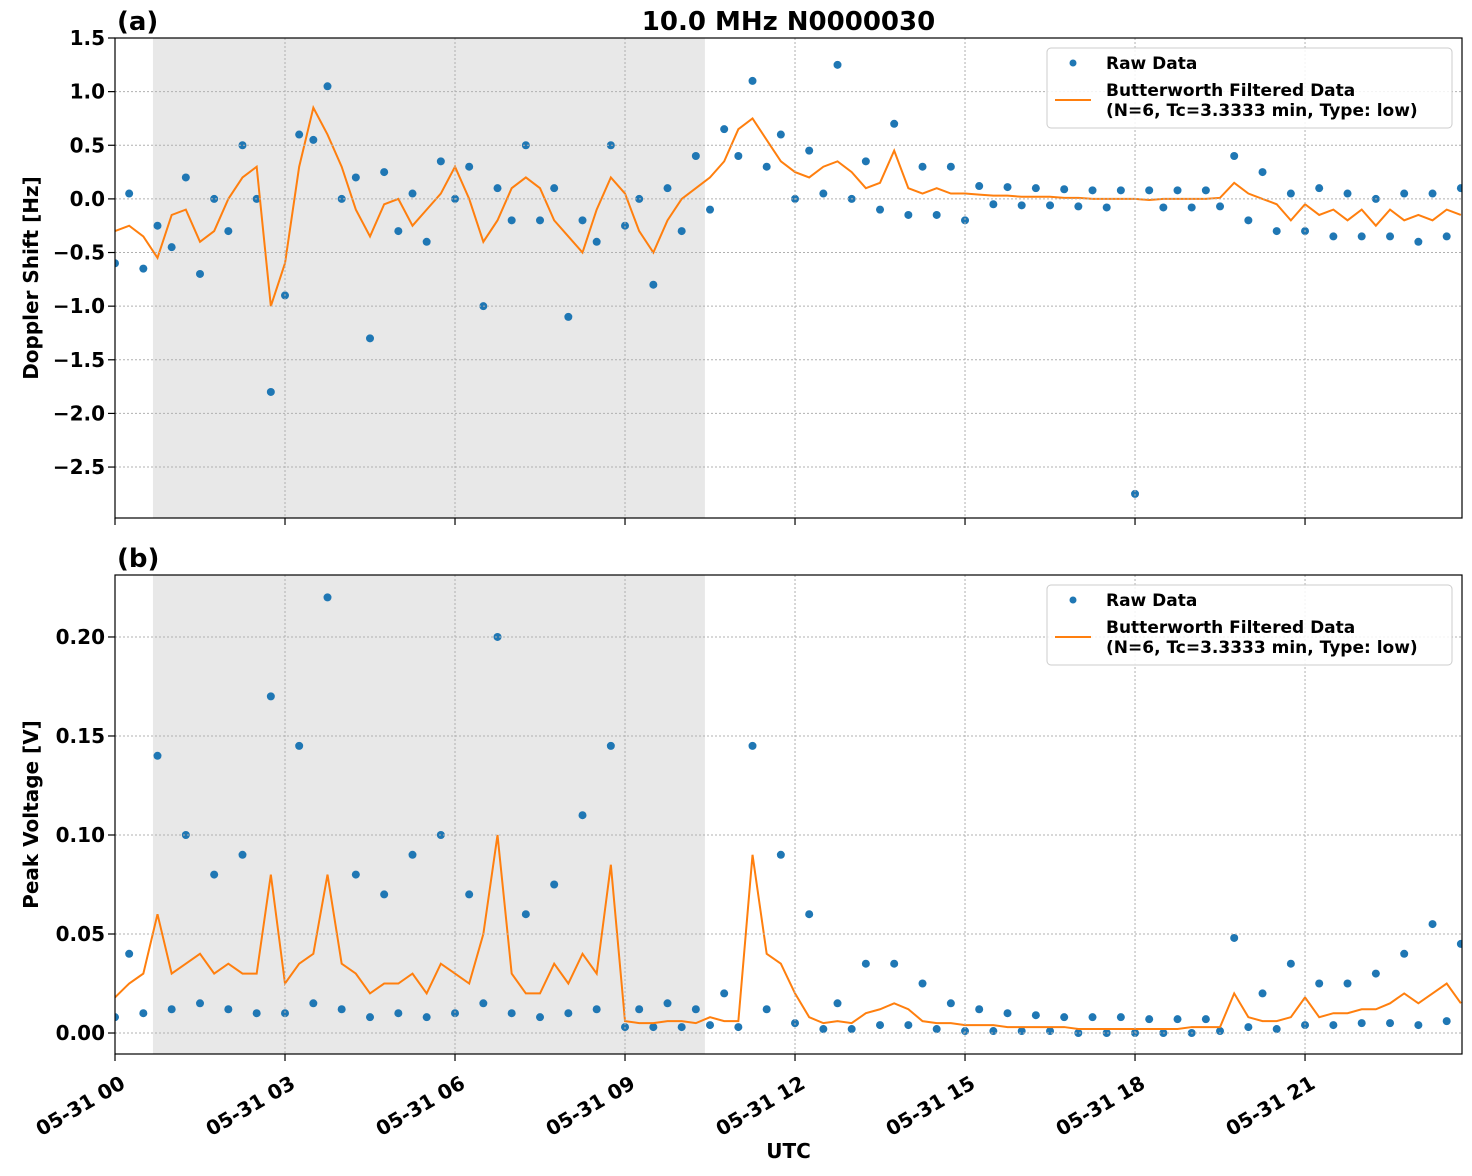  I want to click on y-tick-label: −1.5, so click(79, 360).